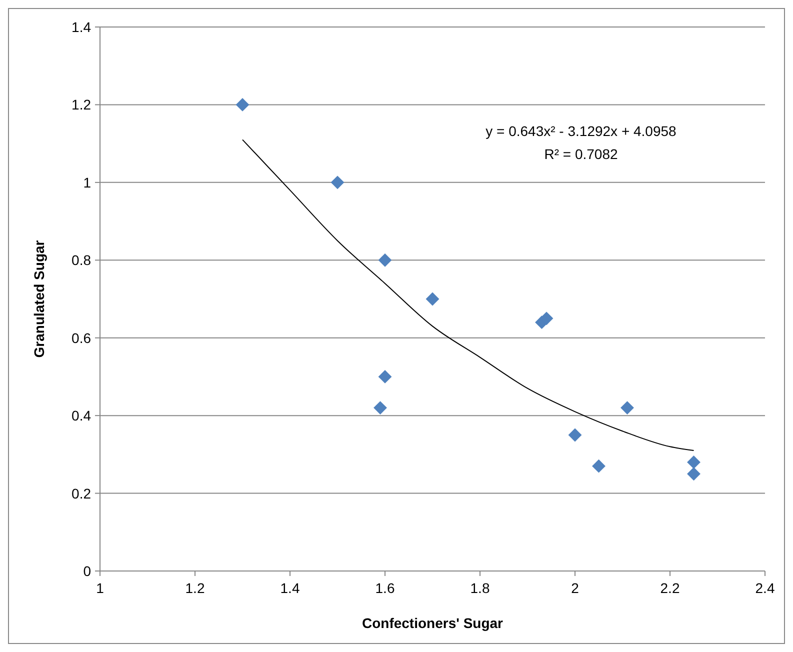 The image size is (793, 652). Describe the element at coordinates (290, 588) in the screenshot. I see `x-tick-label: 1.4` at that location.